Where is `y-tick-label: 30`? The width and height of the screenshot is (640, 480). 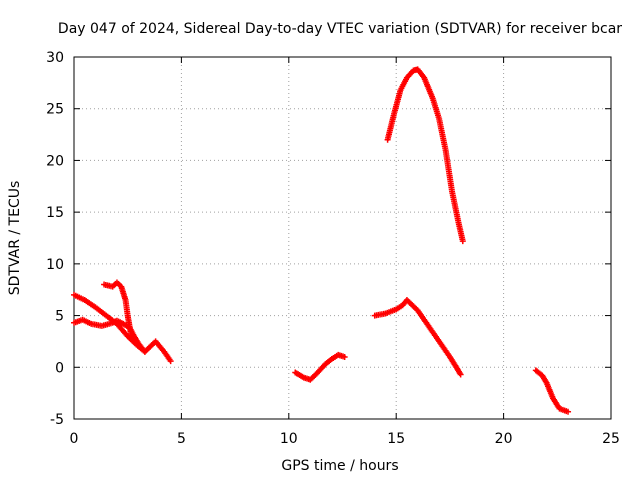
y-tick-label: 30 is located at coordinates (55, 58).